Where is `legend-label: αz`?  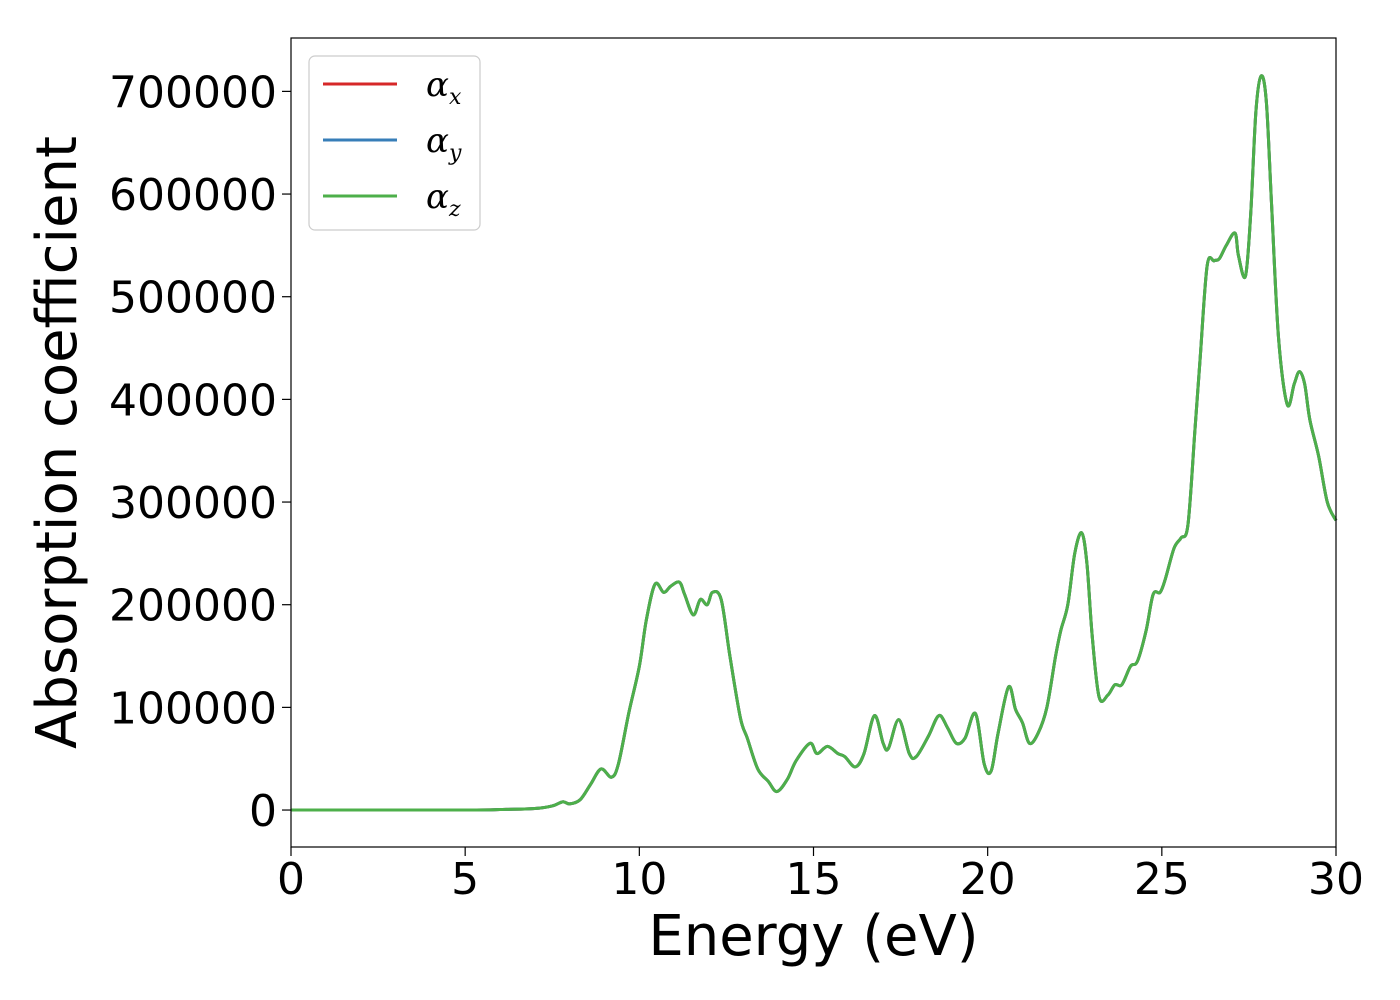
legend-label: αz is located at coordinates (443, 199).